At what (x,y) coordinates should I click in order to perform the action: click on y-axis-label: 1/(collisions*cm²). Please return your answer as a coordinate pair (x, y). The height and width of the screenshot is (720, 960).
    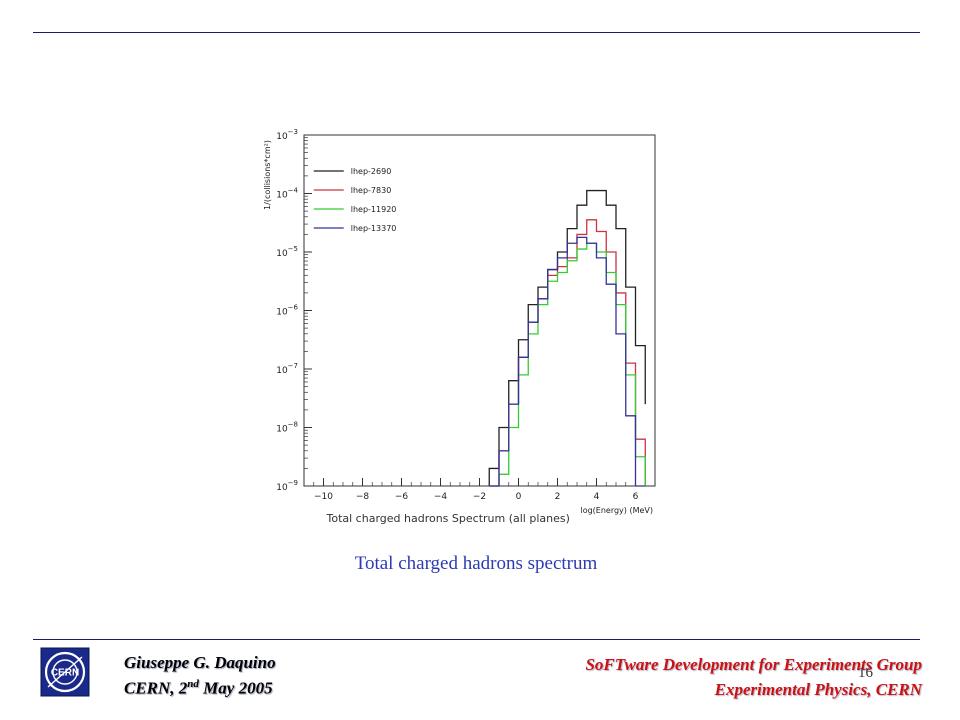
    Looking at the image, I should click on (267, 175).